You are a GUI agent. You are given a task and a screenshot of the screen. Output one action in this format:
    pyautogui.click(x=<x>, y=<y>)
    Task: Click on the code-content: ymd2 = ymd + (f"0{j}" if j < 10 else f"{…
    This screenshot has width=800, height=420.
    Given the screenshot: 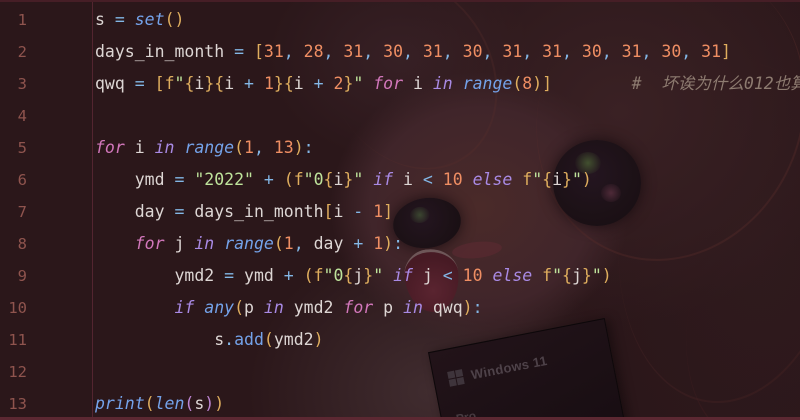 What is the action you would take?
    pyautogui.click(x=353, y=275)
    